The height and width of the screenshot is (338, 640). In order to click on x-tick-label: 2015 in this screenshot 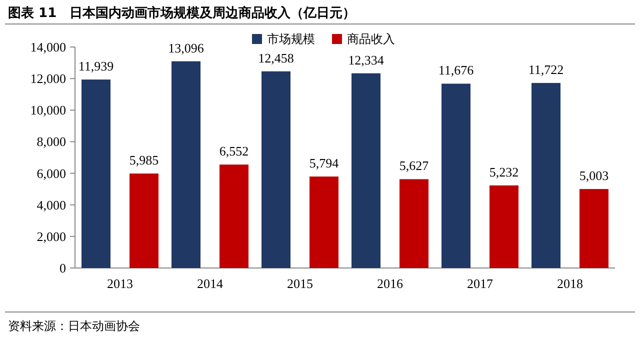, I will do `click(300, 283)`.